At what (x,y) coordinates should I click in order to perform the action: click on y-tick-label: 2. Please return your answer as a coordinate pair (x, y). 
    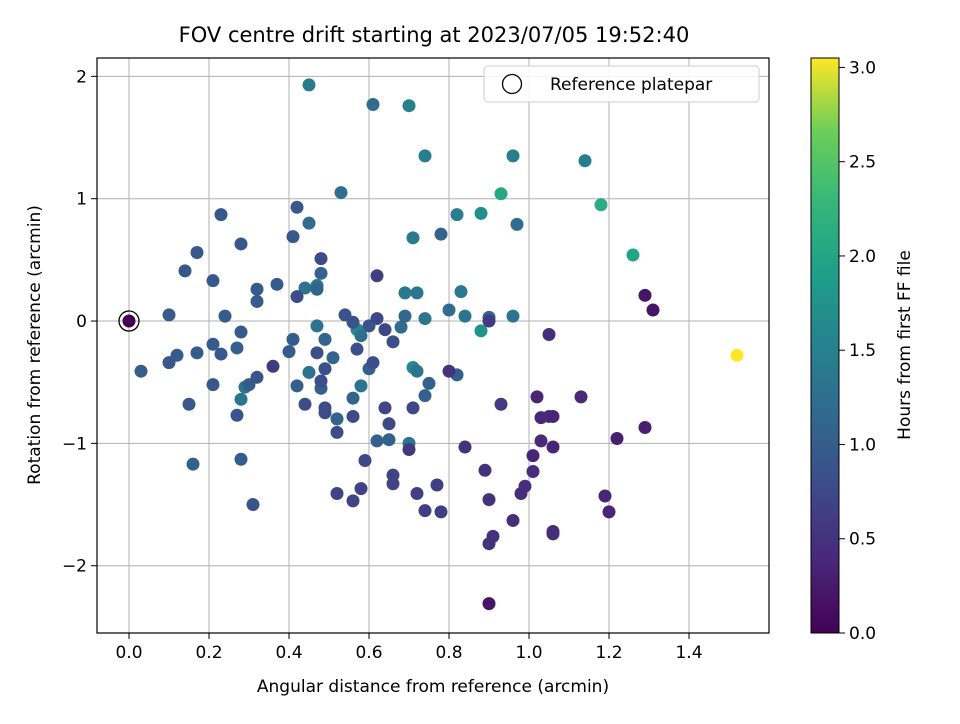
    Looking at the image, I should click on (81, 77).